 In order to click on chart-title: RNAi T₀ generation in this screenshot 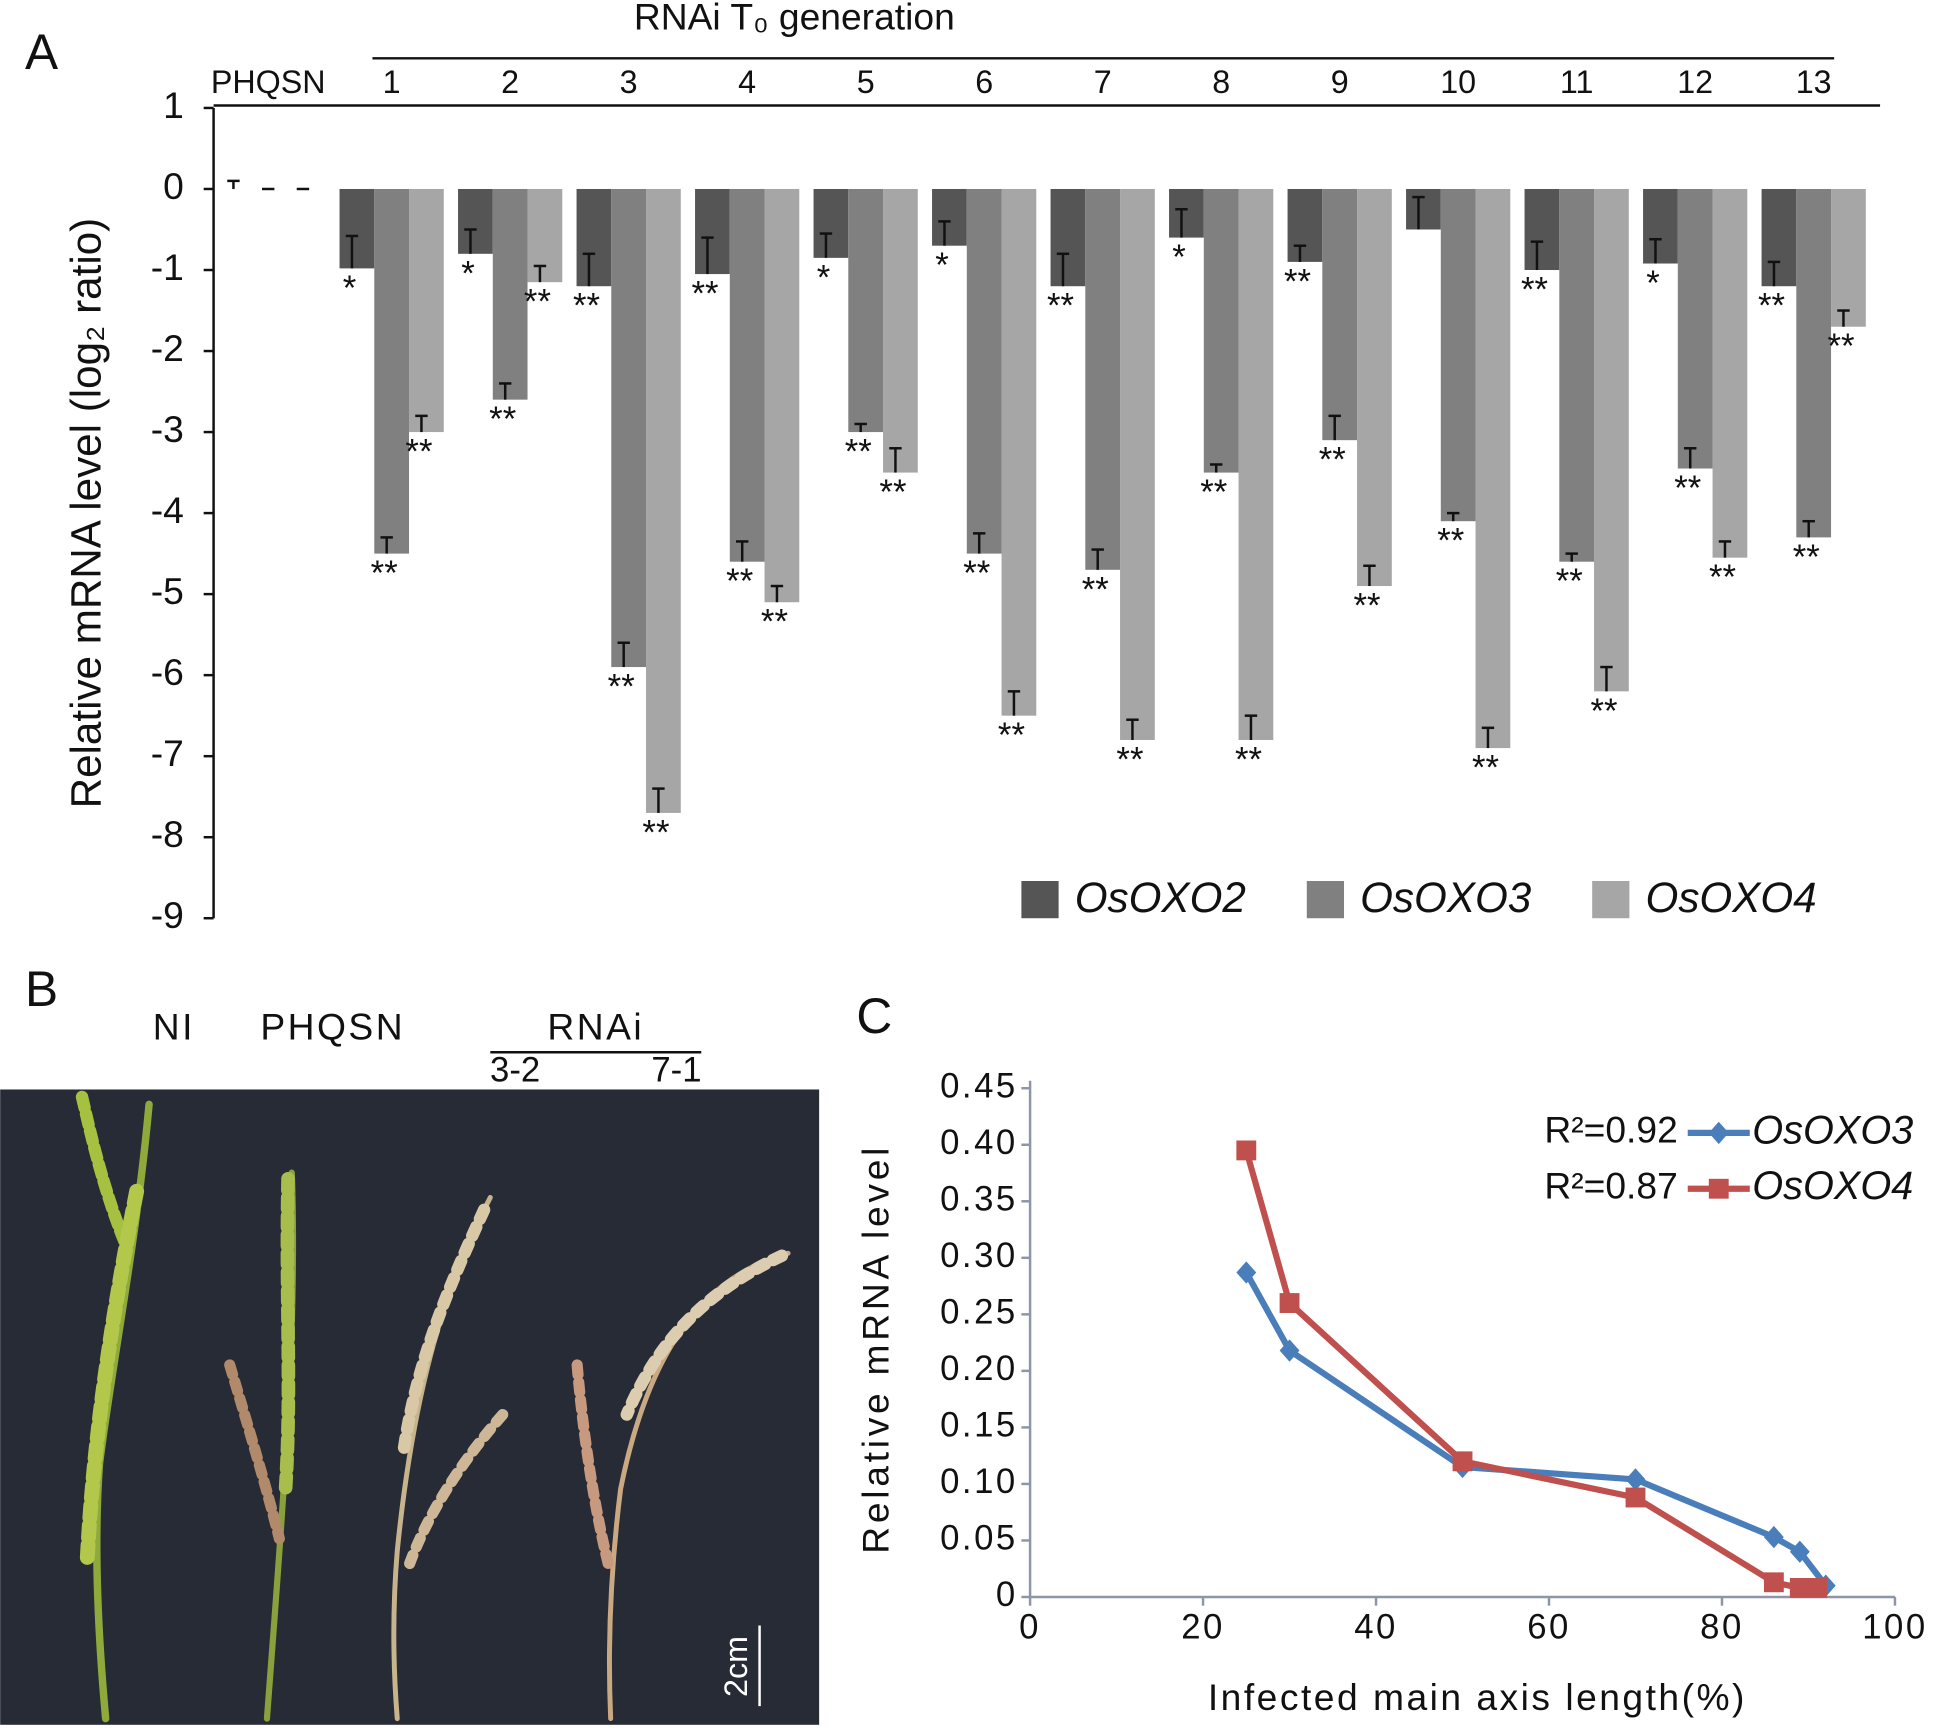, I will do `click(794, 19)`.